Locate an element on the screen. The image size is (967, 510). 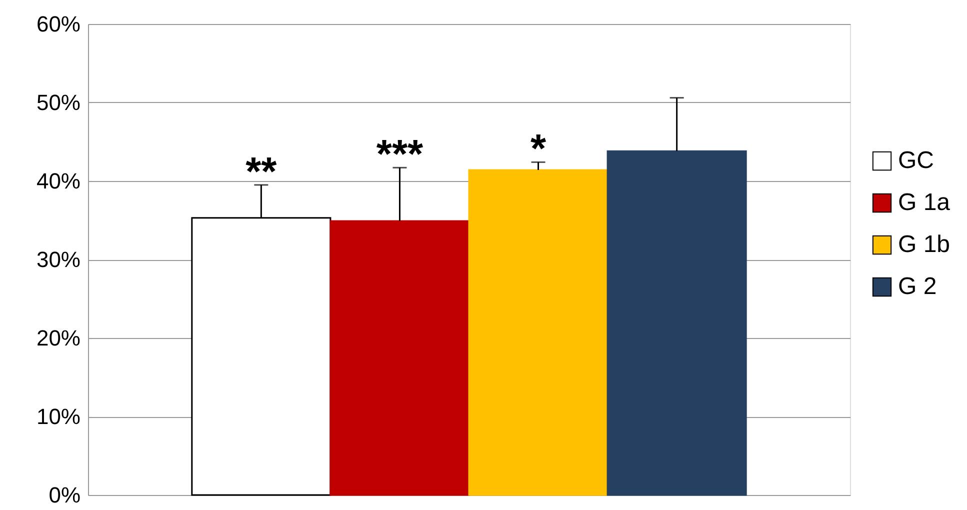
y-tick-label: 10% is located at coordinates (58, 416).